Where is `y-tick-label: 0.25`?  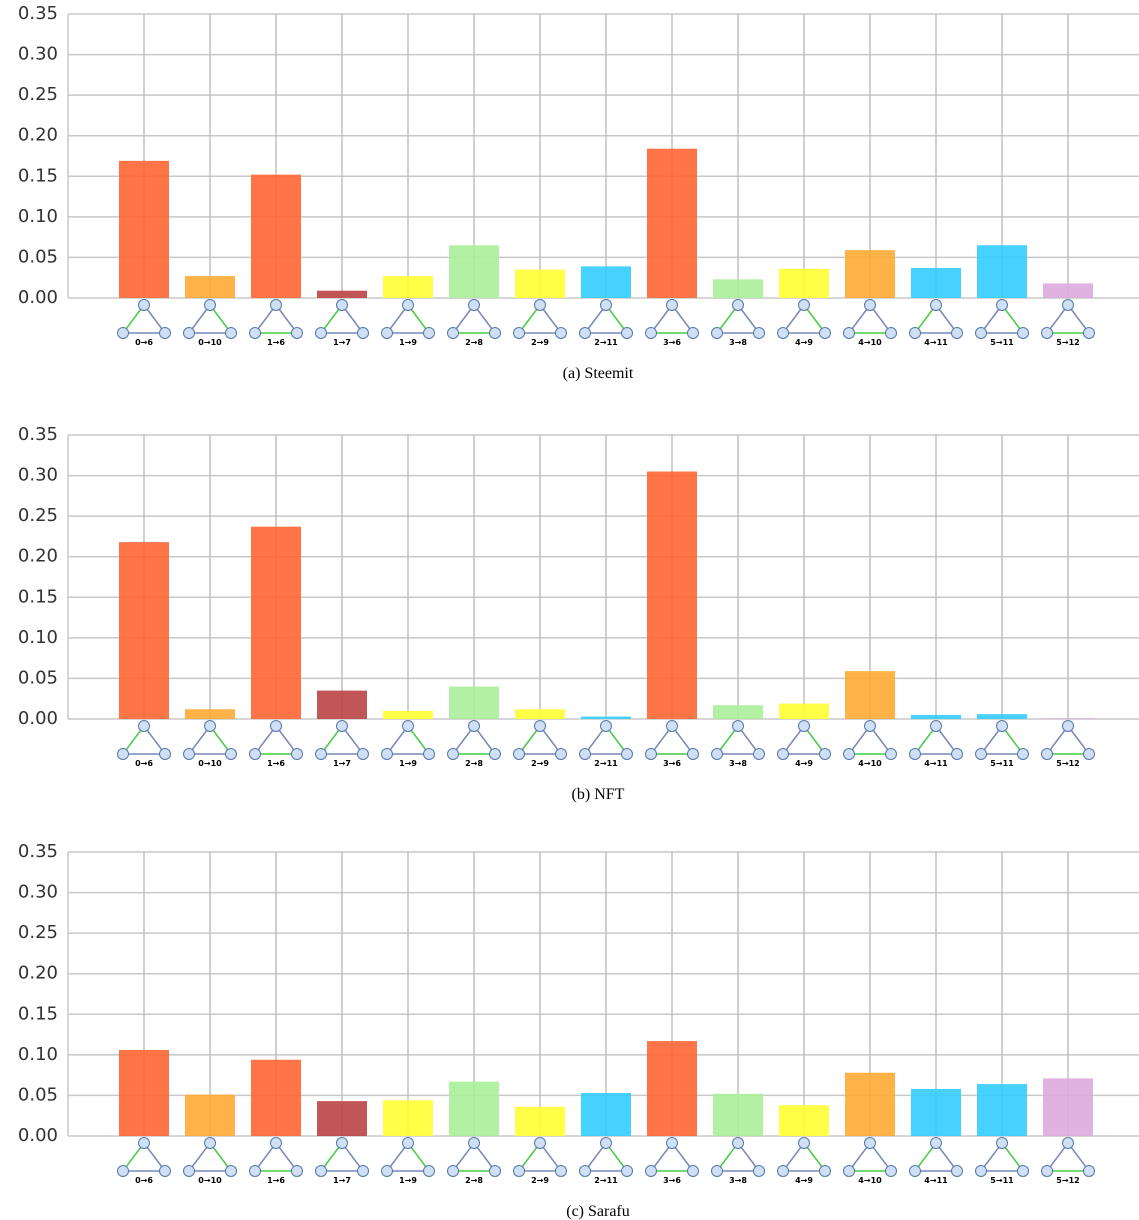 y-tick-label: 0.25 is located at coordinates (38, 932).